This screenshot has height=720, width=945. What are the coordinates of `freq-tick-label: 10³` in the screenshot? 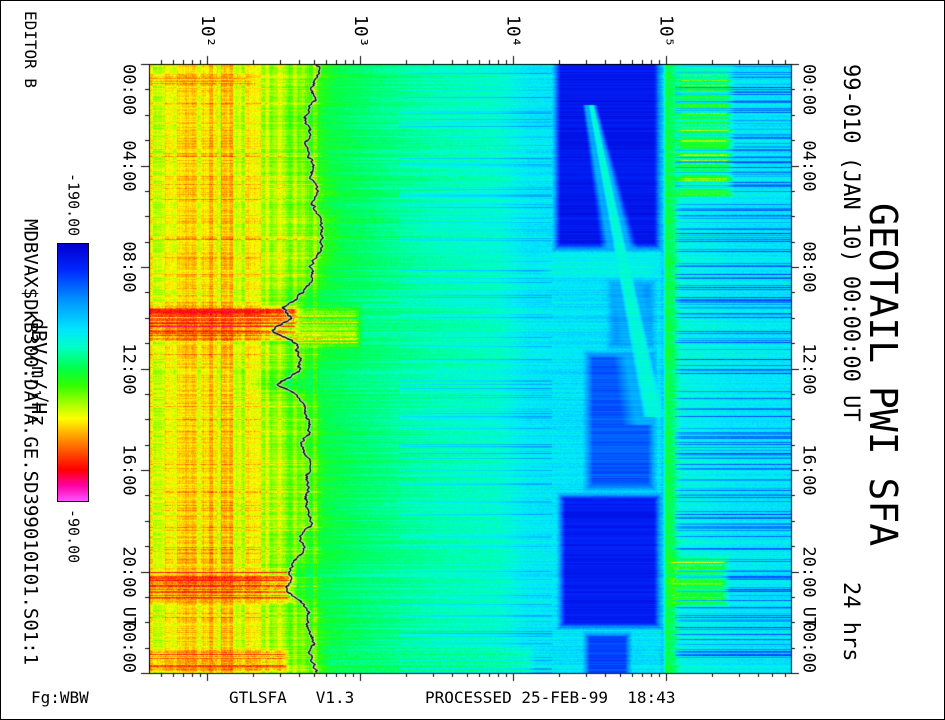 It's located at (360, 31).